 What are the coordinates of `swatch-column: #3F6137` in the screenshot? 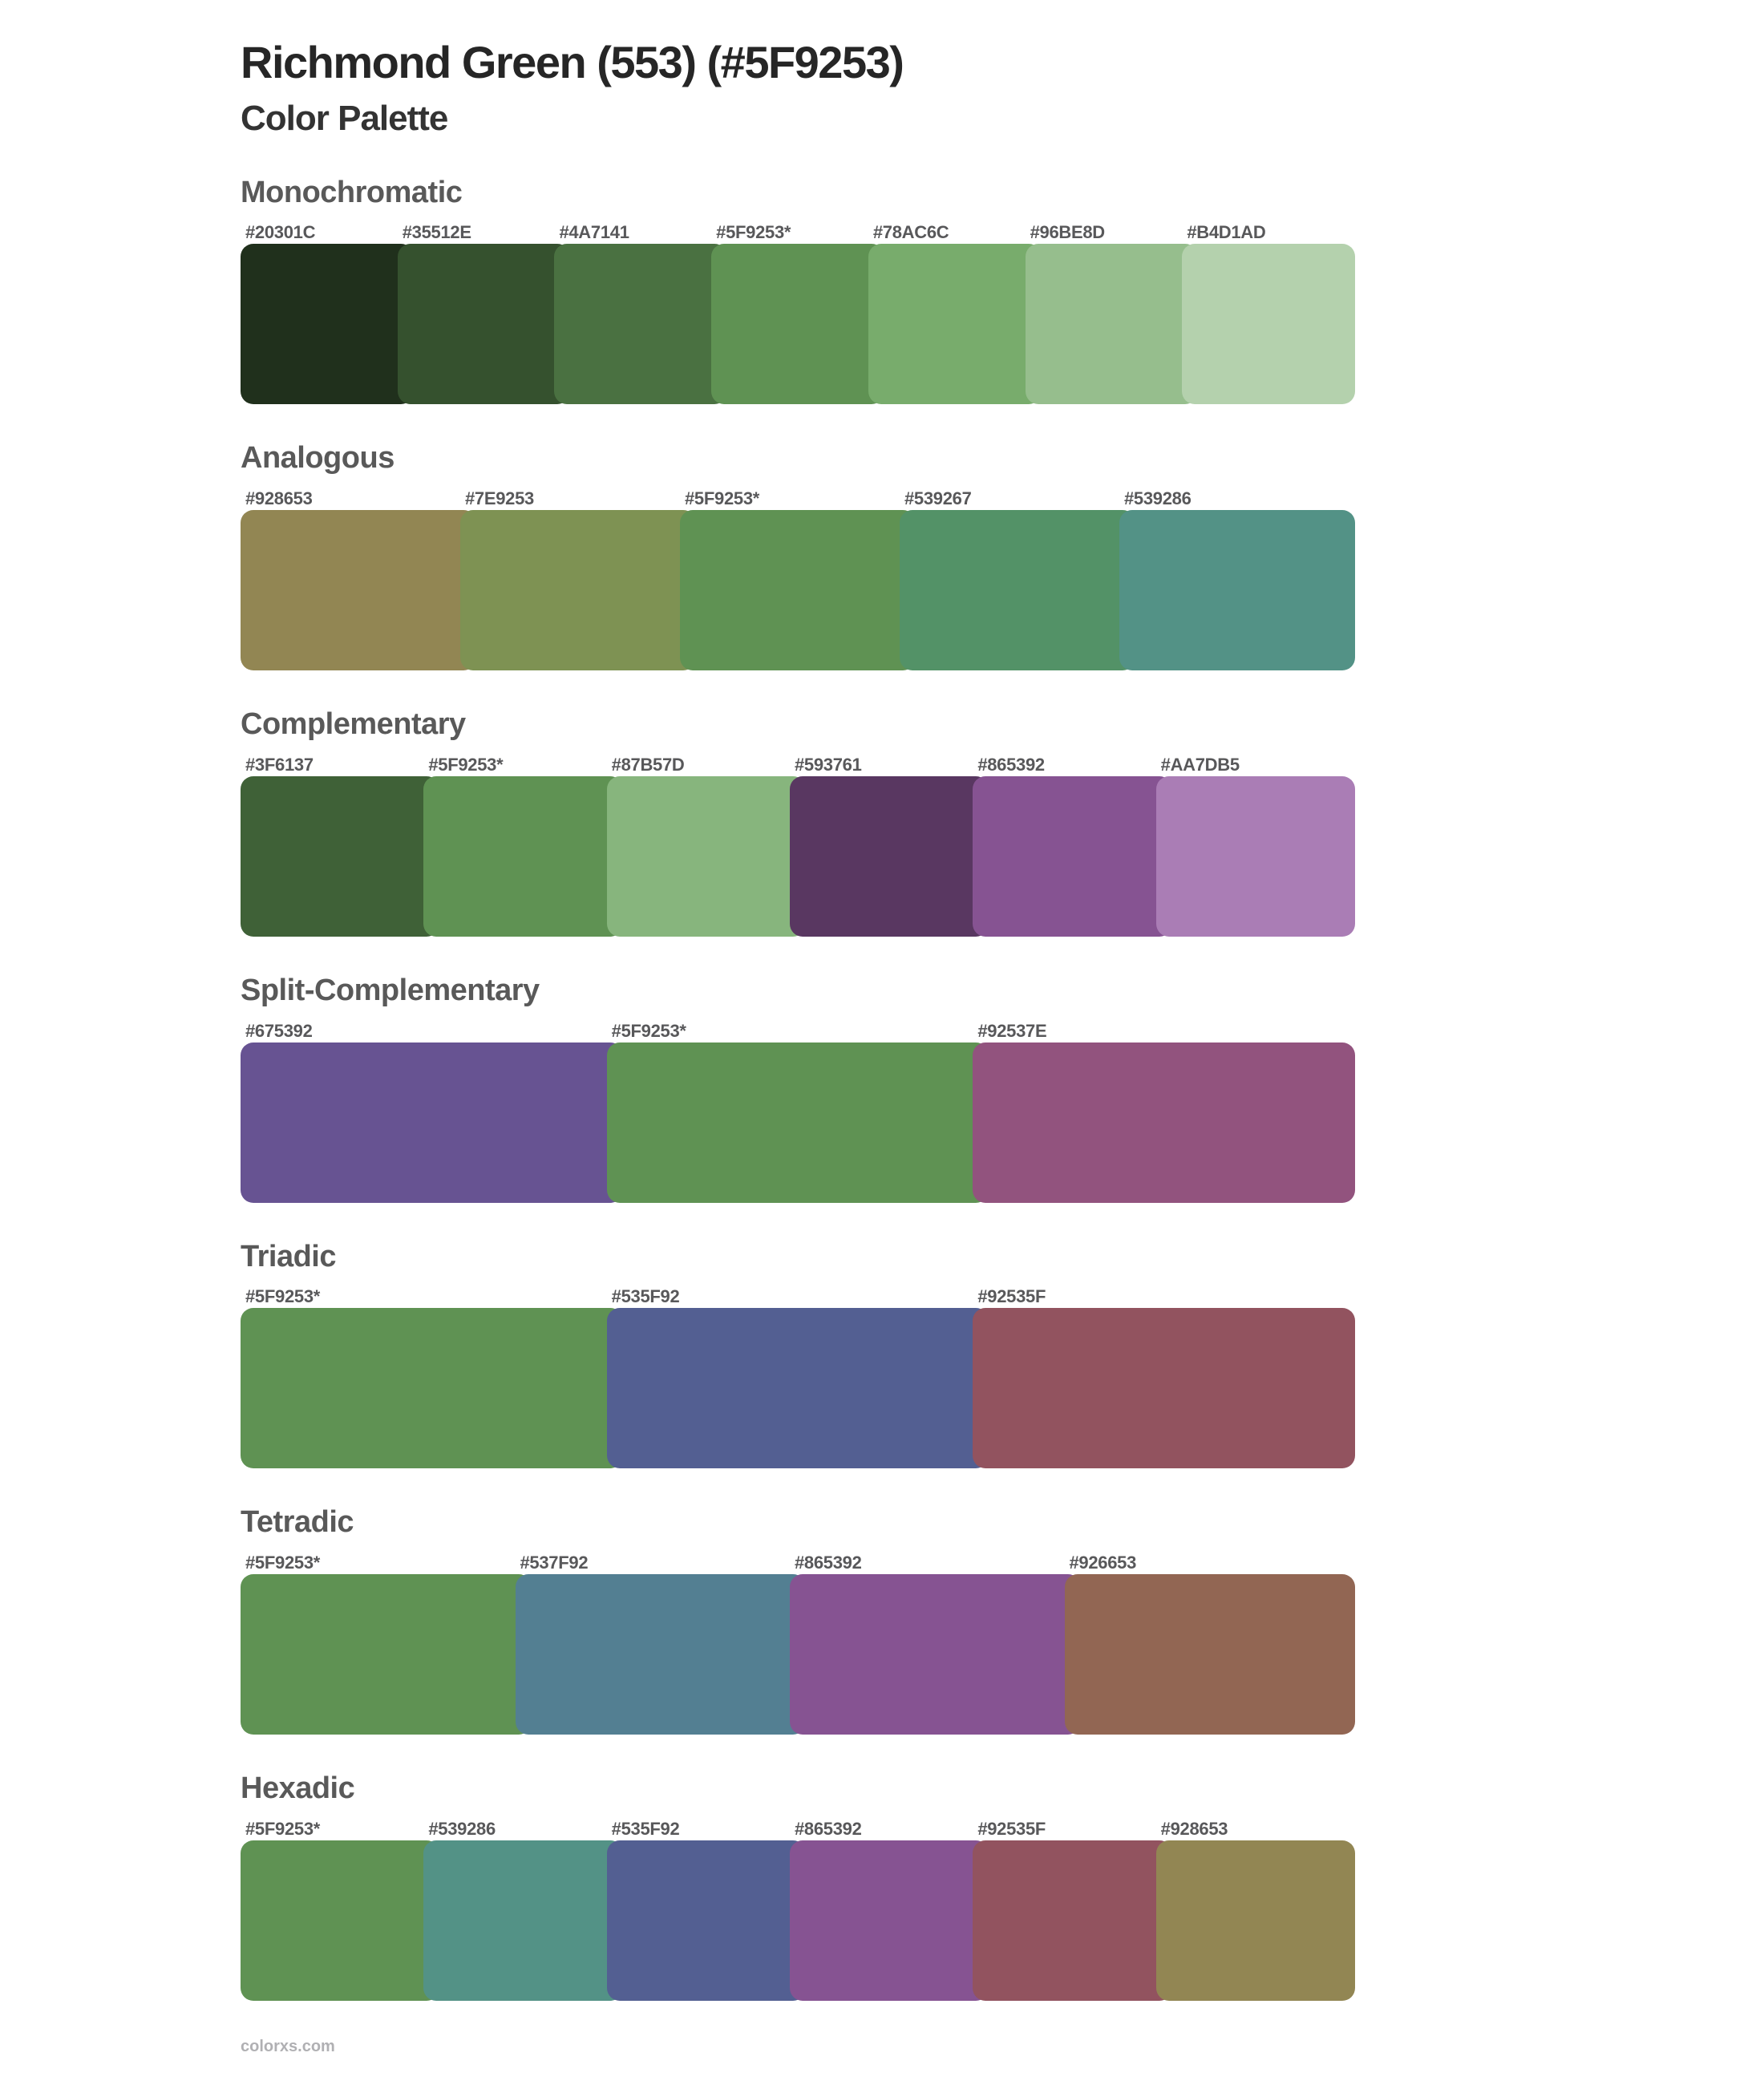 It's located at (340, 845).